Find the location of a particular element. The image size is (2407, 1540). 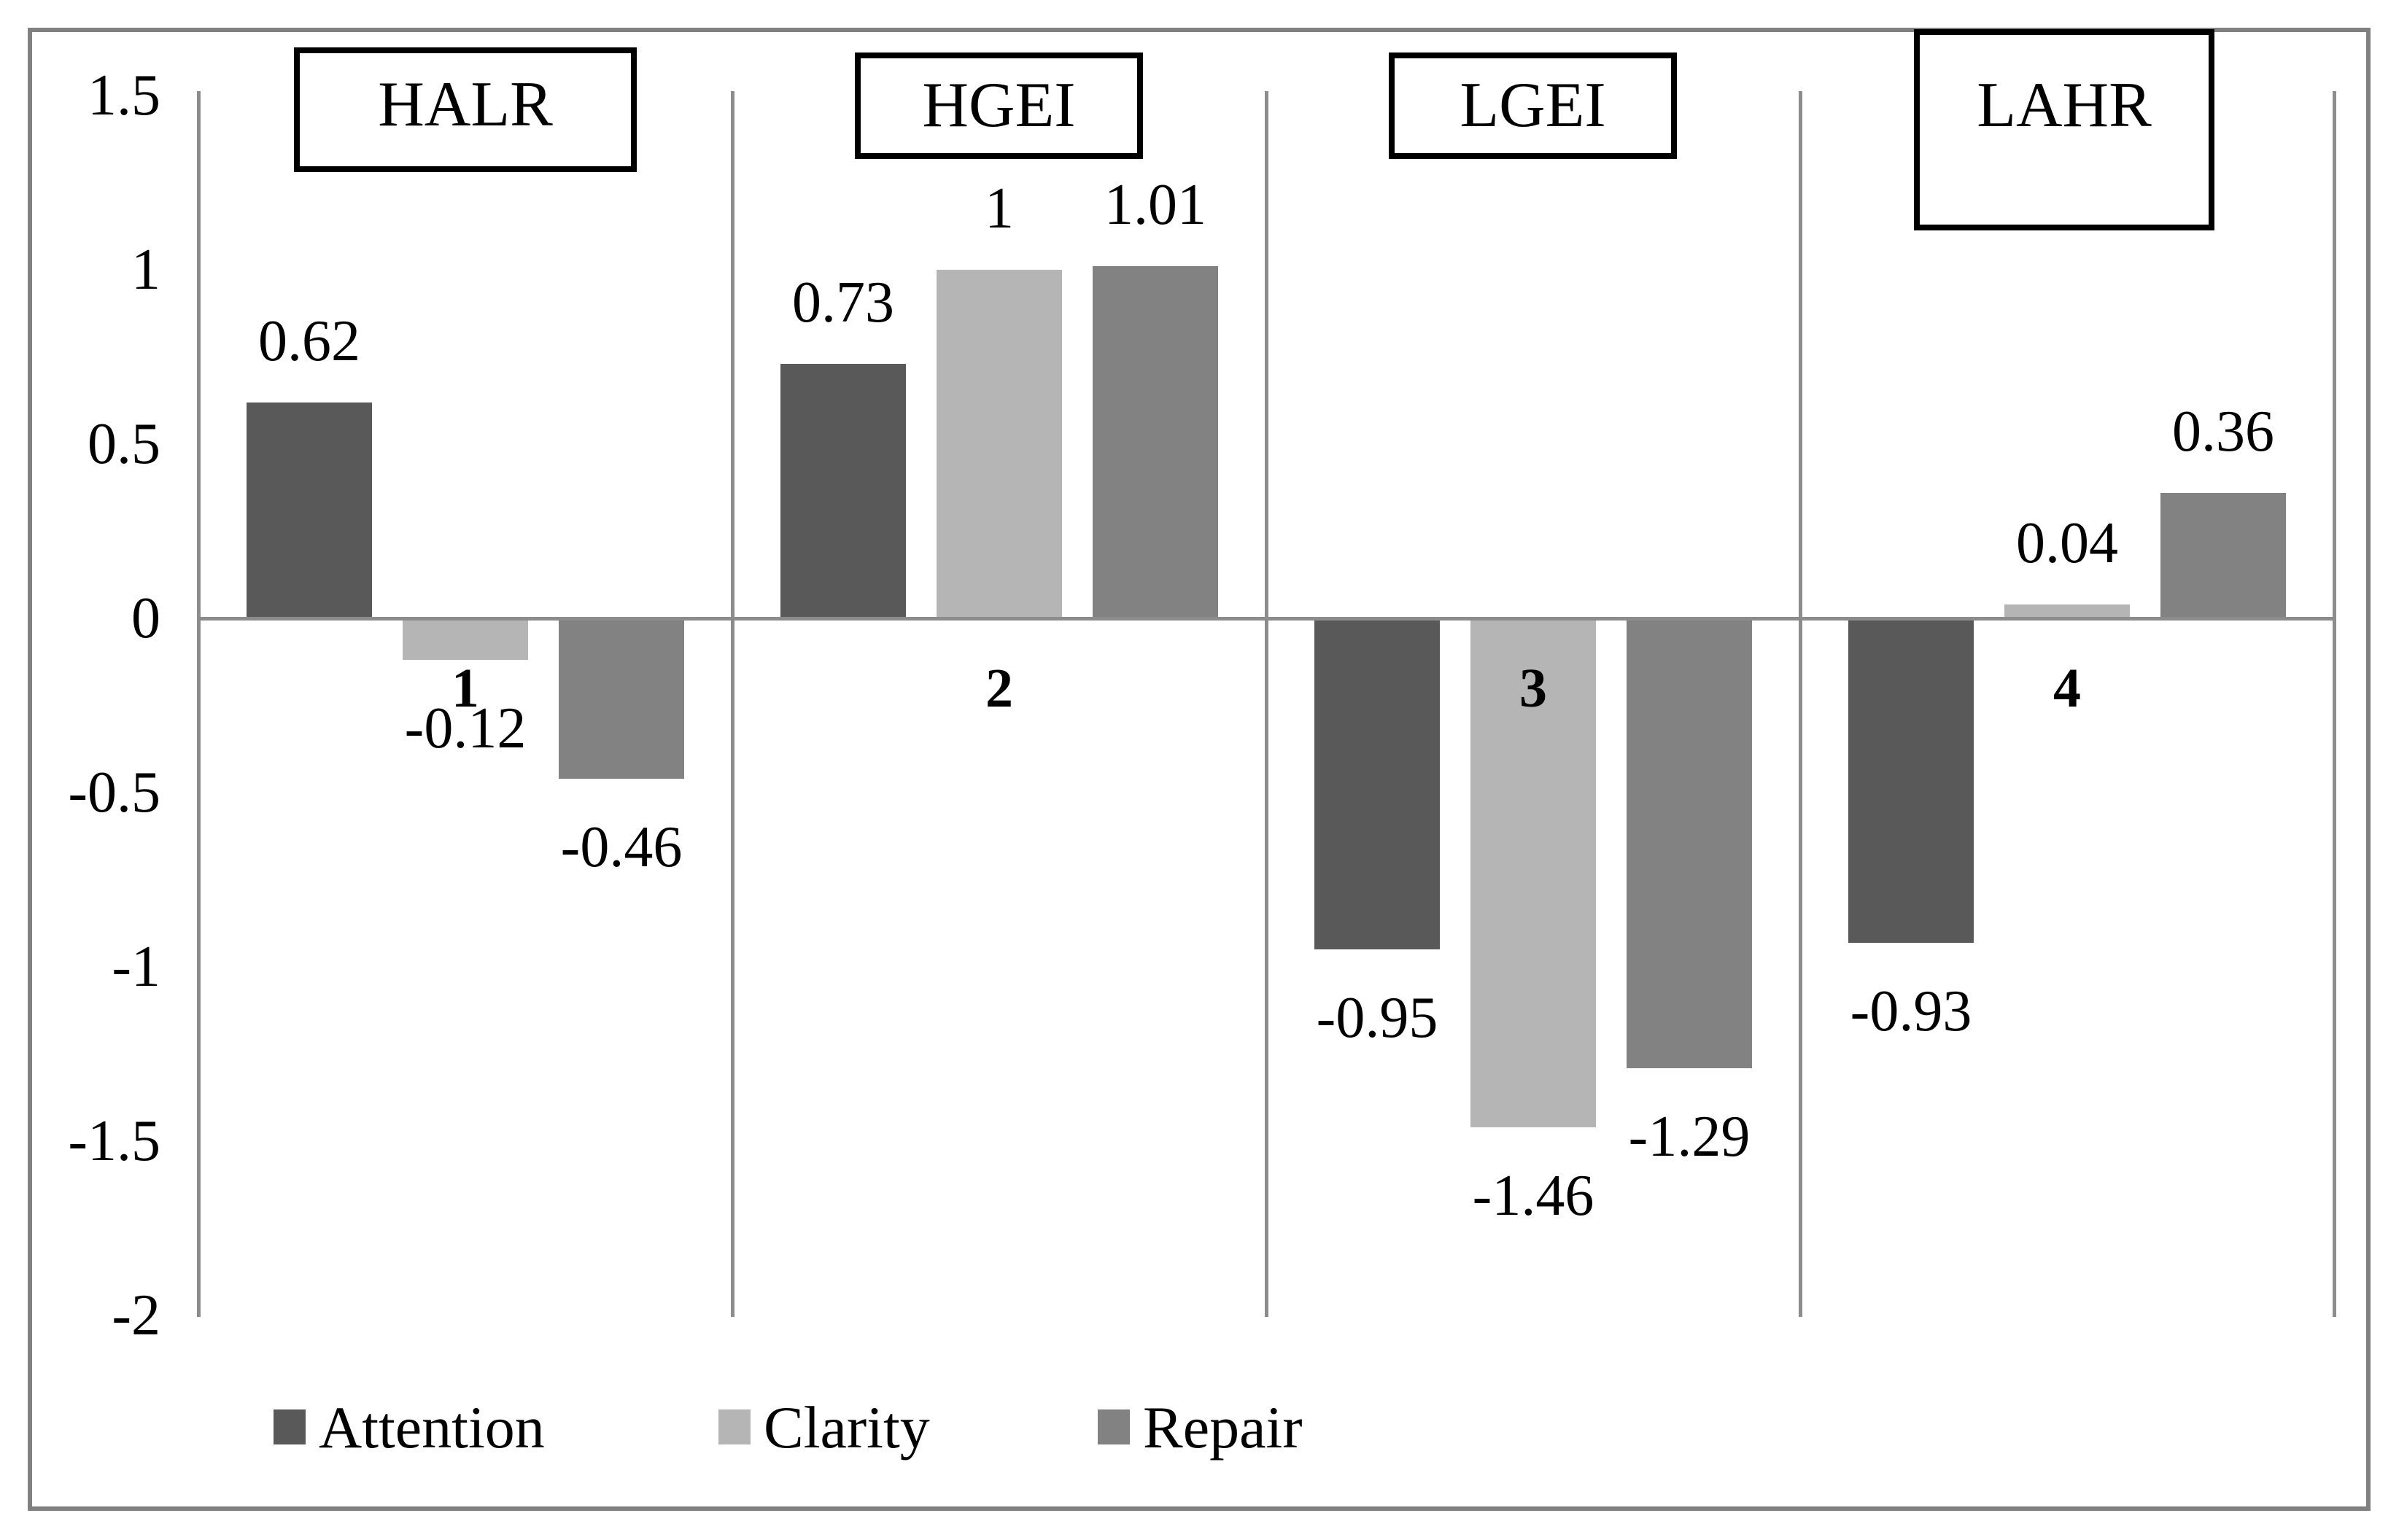

y-tick-label: 0 is located at coordinates (145, 618).